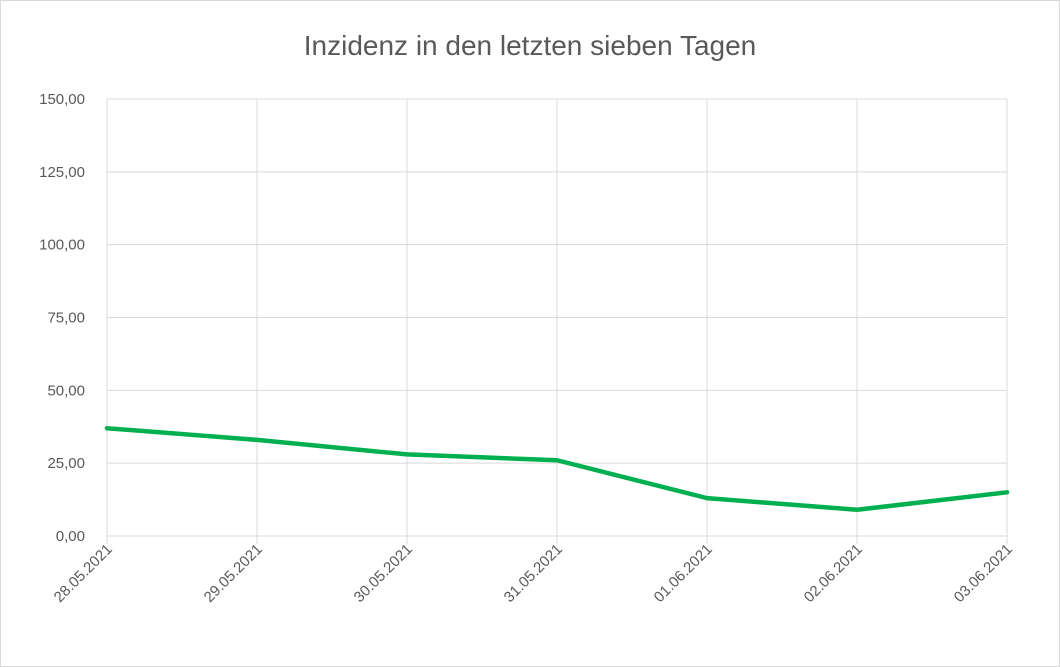  What do you see at coordinates (62, 245) in the screenshot?
I see `y-tick-label: 100,00` at bounding box center [62, 245].